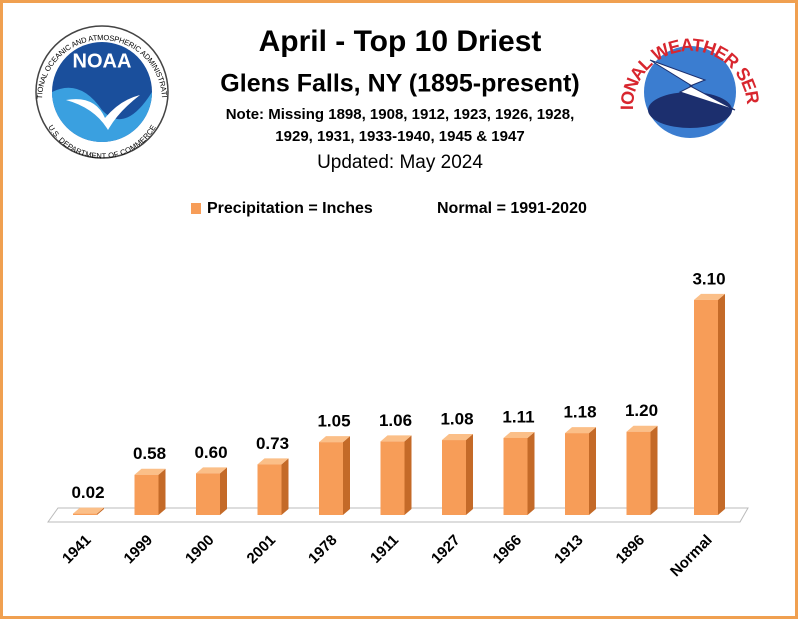  What do you see at coordinates (149, 453) in the screenshot?
I see `value-label: 0.58` at bounding box center [149, 453].